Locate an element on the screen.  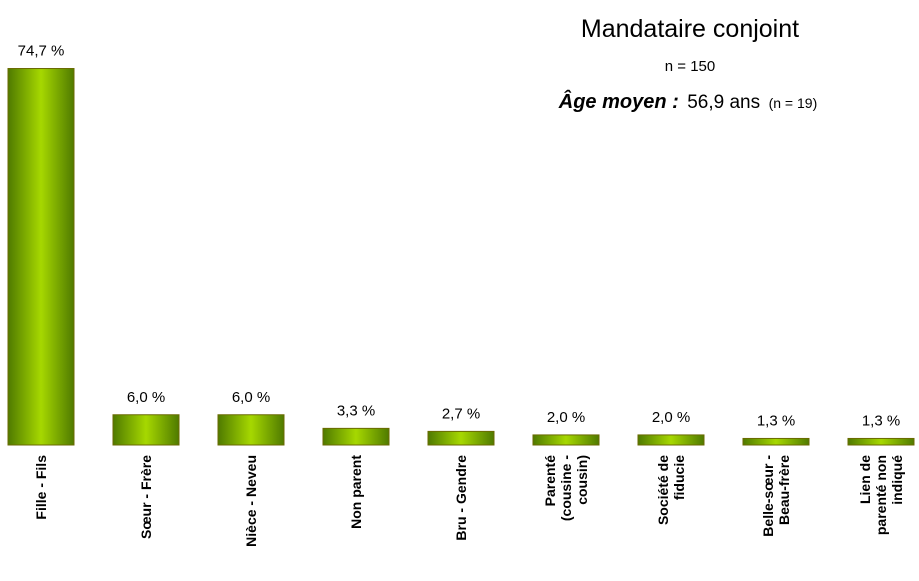
annotation-value: 56,9 ans is located at coordinates (723, 102).